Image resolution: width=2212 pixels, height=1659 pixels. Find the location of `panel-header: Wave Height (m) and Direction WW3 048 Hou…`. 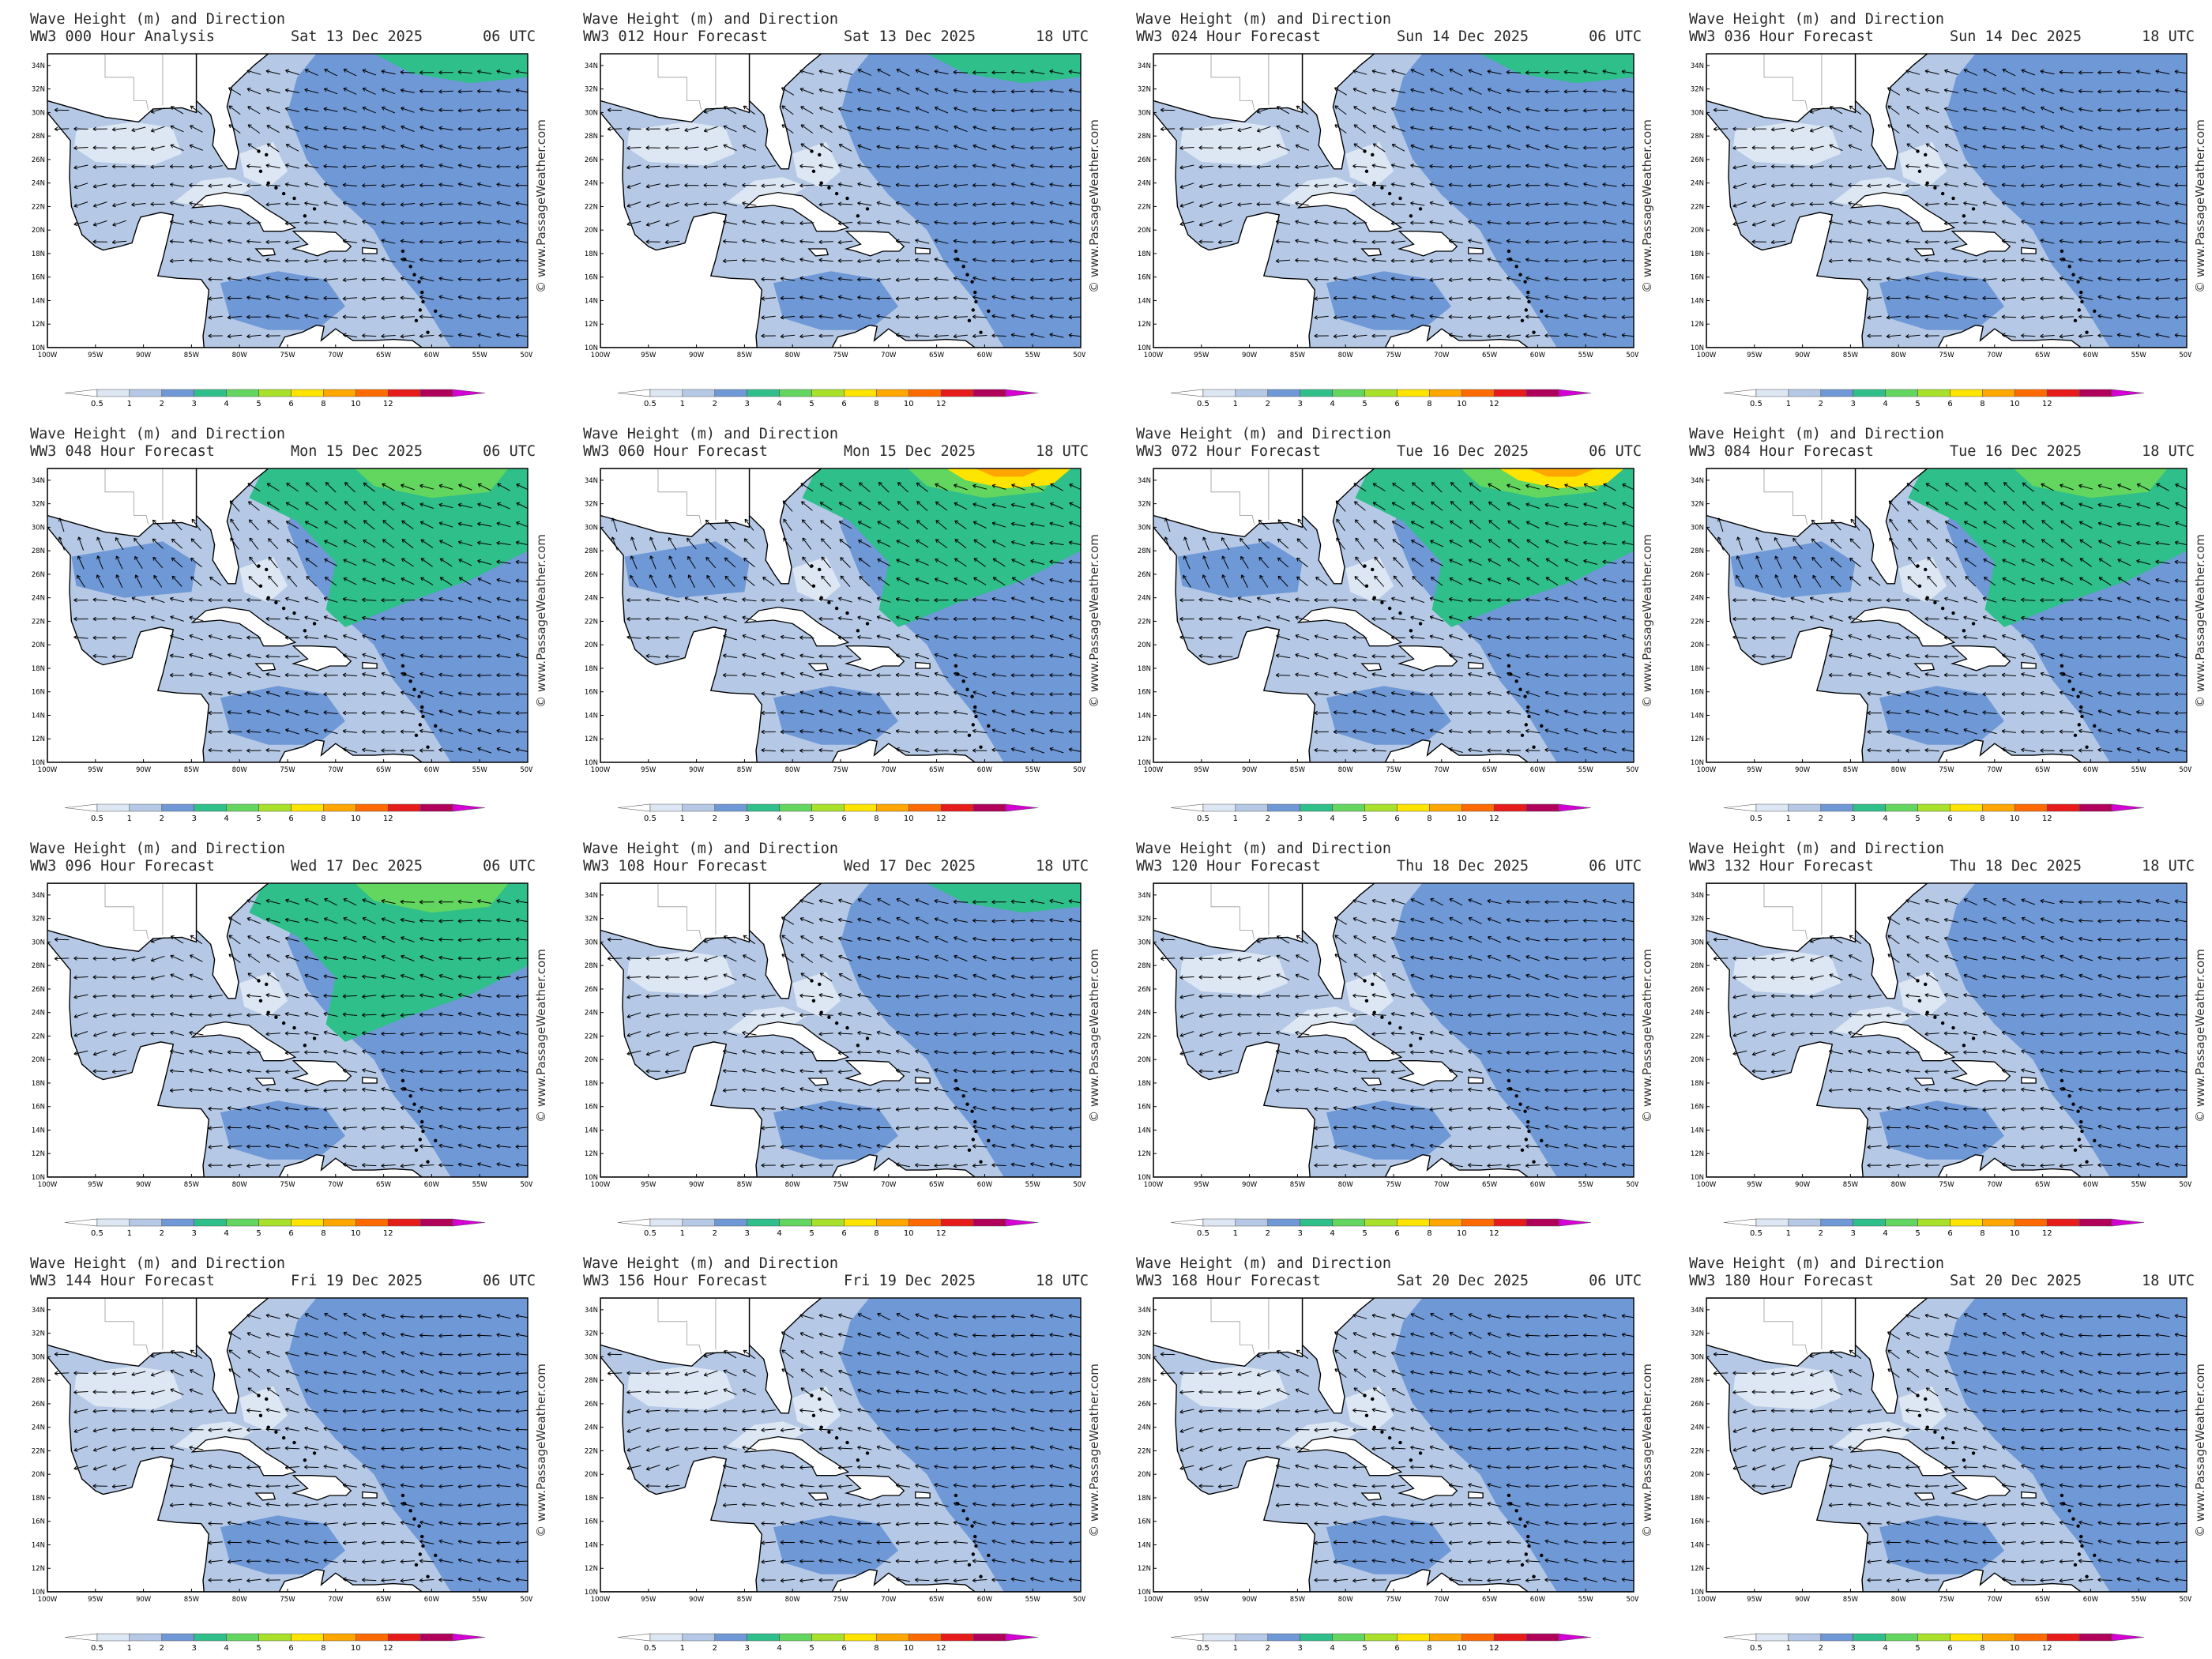

panel-header: Wave Height (m) and Direction WW3 048 Hou… is located at coordinates (283, 444).